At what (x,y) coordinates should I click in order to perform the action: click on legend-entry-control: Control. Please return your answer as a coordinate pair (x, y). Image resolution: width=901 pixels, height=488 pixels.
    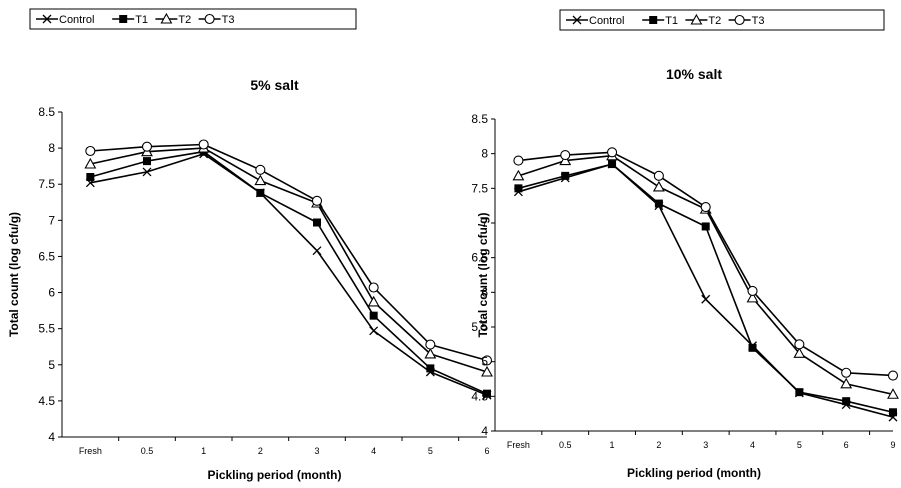
    Looking at the image, I should click on (595, 21).